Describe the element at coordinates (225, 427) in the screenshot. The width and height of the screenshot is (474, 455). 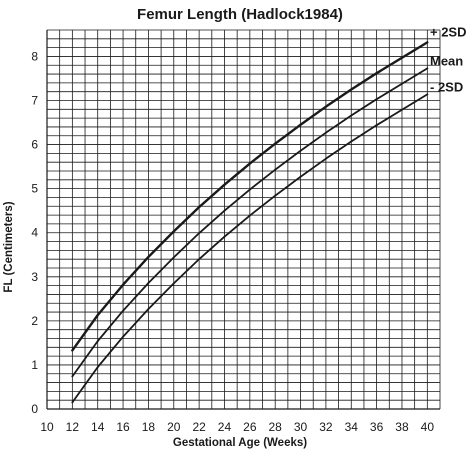
I see `x-tick-label: 24` at that location.